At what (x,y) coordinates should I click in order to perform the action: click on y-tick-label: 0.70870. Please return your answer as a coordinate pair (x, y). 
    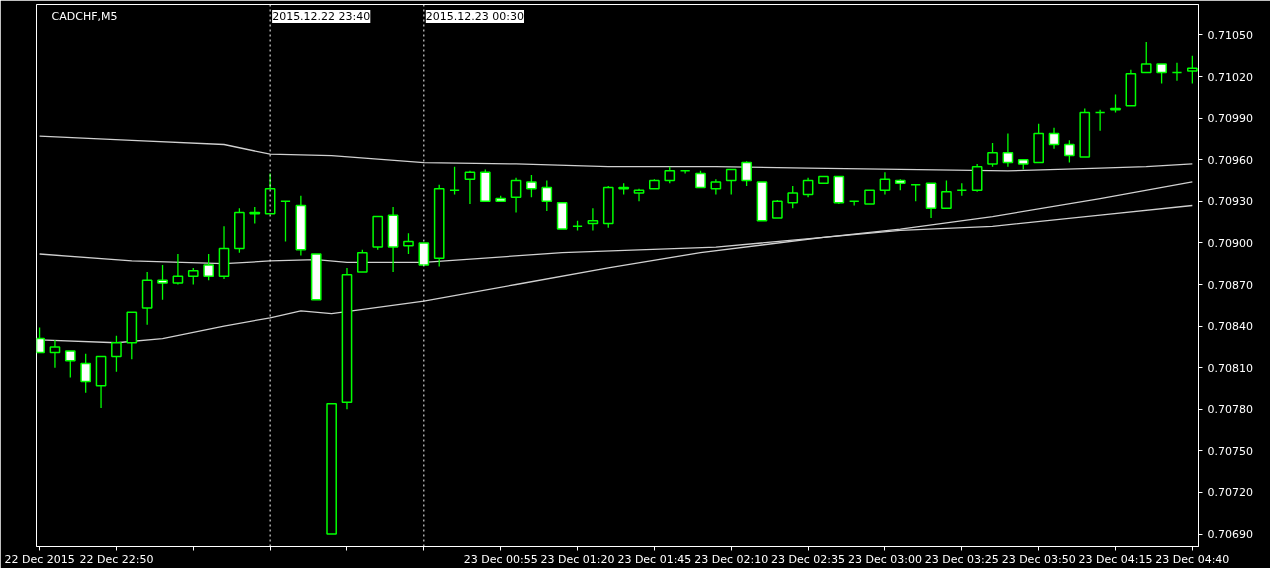
    Looking at the image, I should click on (1230, 285).